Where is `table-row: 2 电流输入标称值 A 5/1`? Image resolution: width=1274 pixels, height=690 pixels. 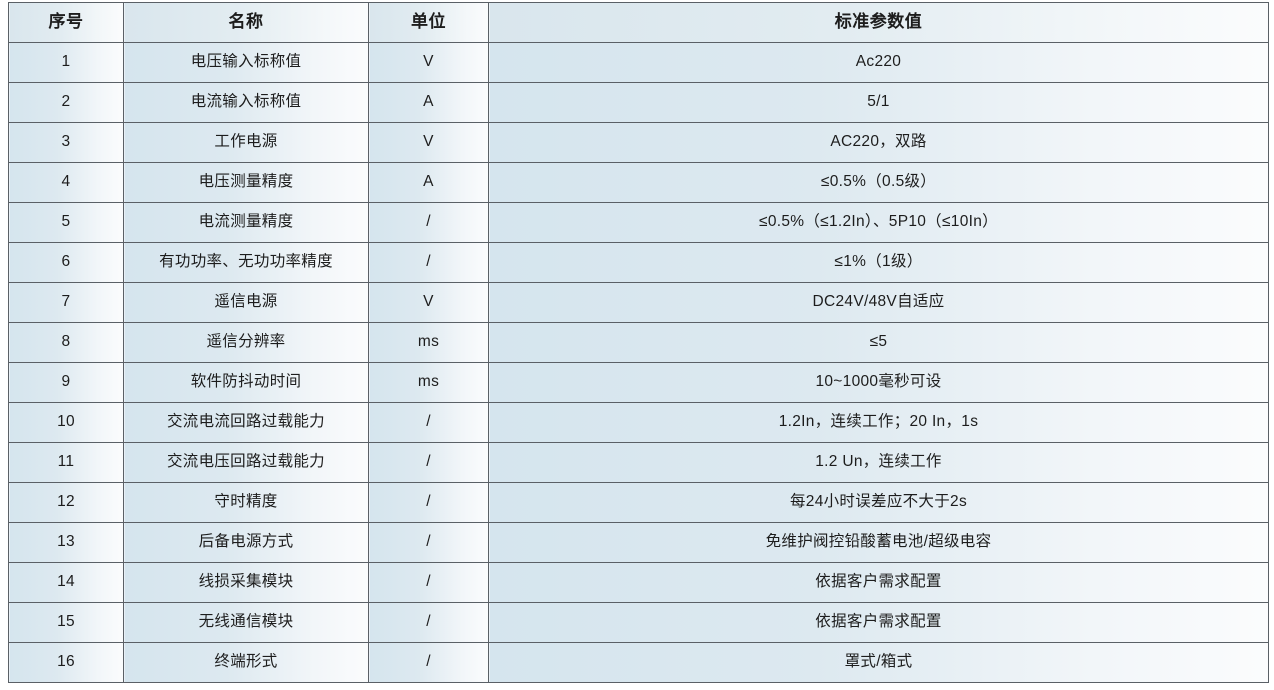
table-row: 2 电流输入标称值 A 5/1 is located at coordinates (638, 102).